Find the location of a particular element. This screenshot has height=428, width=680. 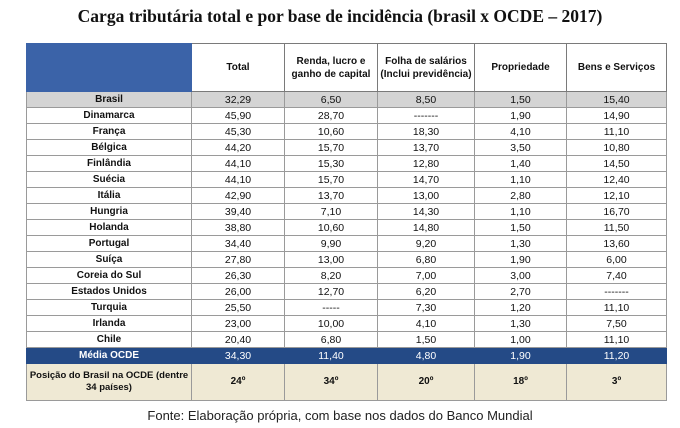

table-row: França 45,30 10,60 18,30 4,10 11,10 is located at coordinates (346, 131).